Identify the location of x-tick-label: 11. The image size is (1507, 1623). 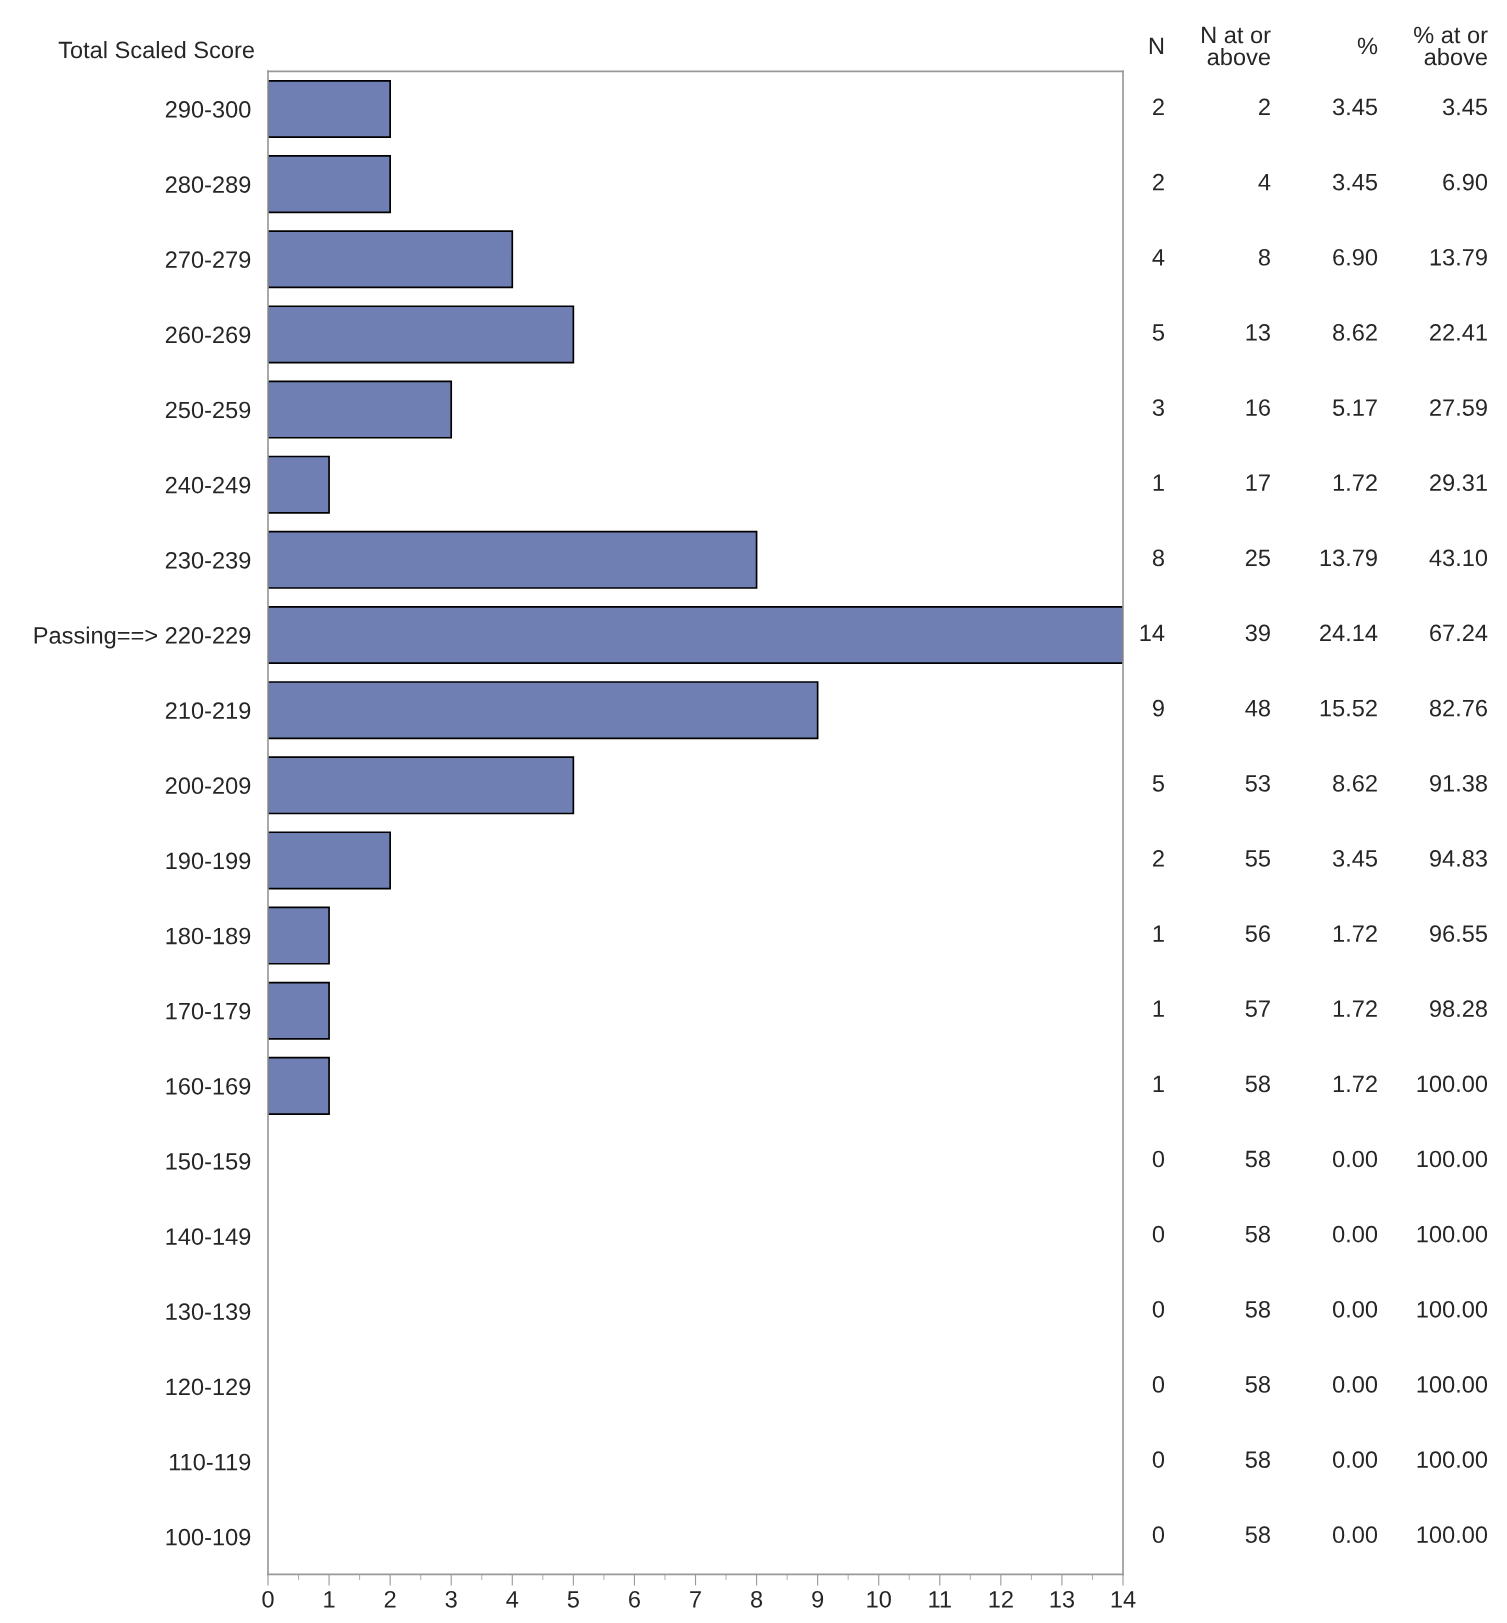
(940, 1599).